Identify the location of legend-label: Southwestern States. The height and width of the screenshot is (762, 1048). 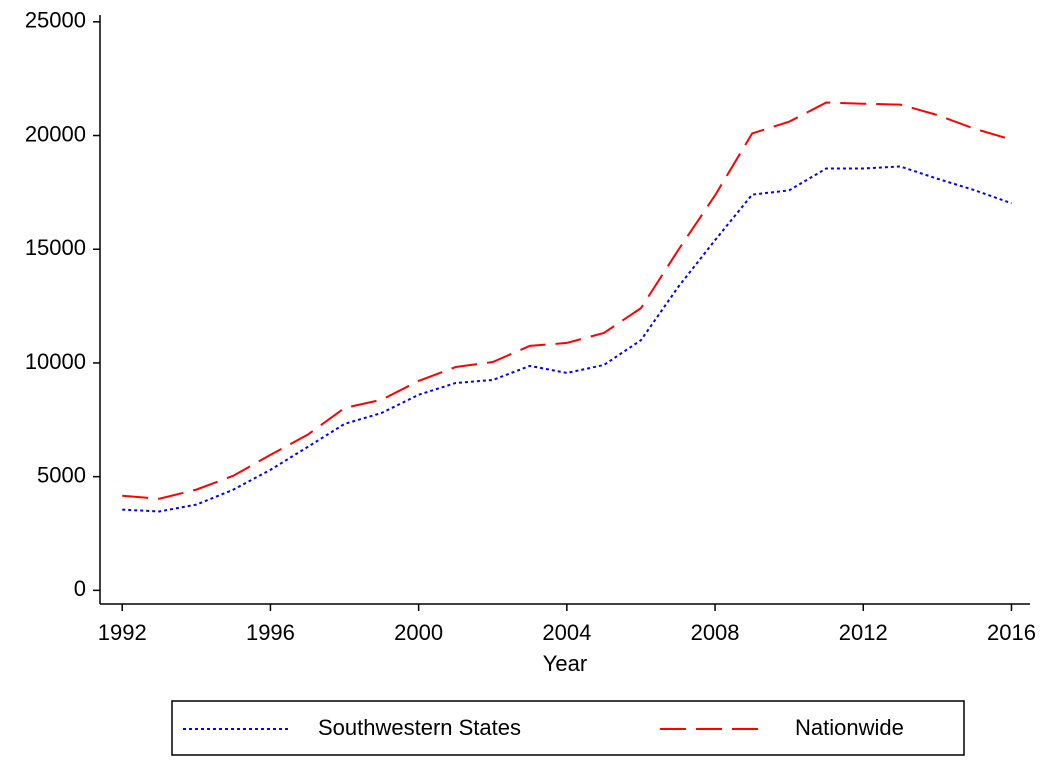
(419, 727).